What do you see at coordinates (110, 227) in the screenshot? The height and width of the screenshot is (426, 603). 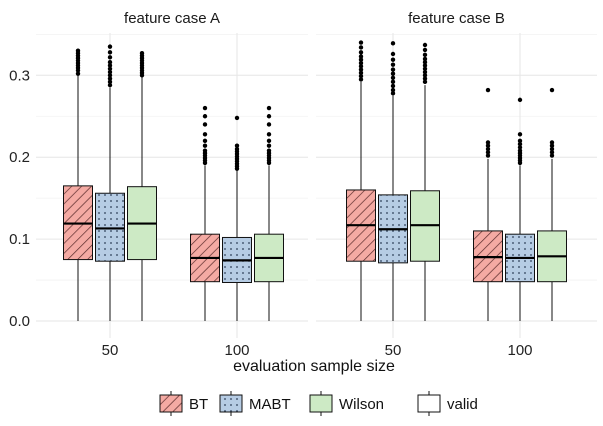 I see `box-iqr` at bounding box center [110, 227].